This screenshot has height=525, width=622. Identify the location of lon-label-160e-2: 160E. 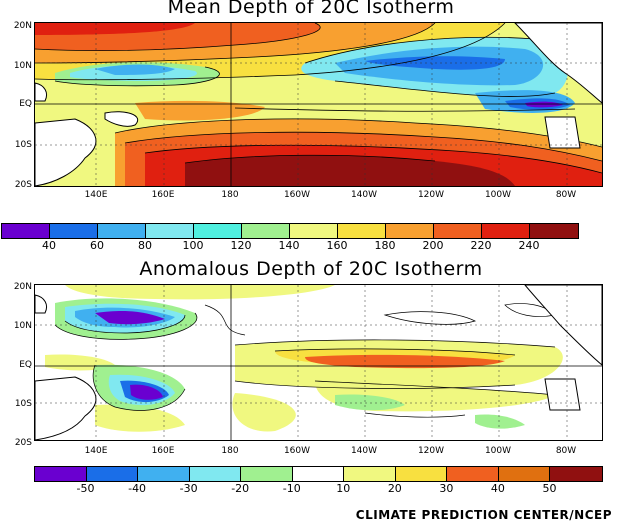
(163, 451).